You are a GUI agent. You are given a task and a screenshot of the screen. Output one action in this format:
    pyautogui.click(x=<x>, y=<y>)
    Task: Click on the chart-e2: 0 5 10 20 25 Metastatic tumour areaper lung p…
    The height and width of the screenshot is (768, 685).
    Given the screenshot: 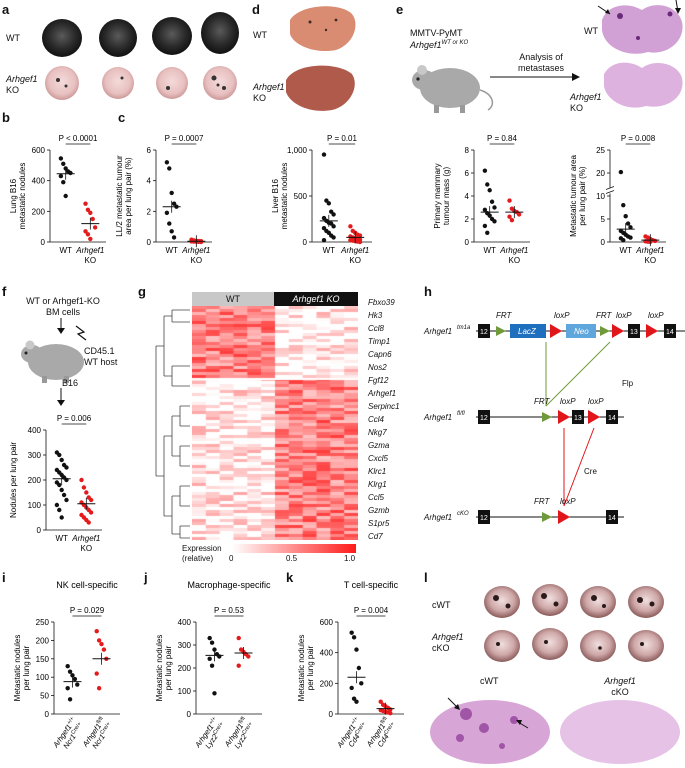 What is the action you would take?
    pyautogui.click(x=617, y=199)
    